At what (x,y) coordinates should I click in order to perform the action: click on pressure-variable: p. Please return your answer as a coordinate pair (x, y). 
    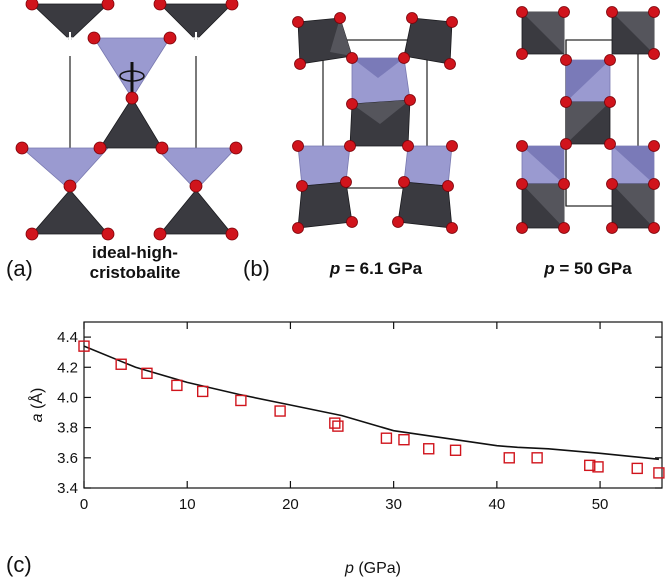
    Looking at the image, I should click on (548, 268).